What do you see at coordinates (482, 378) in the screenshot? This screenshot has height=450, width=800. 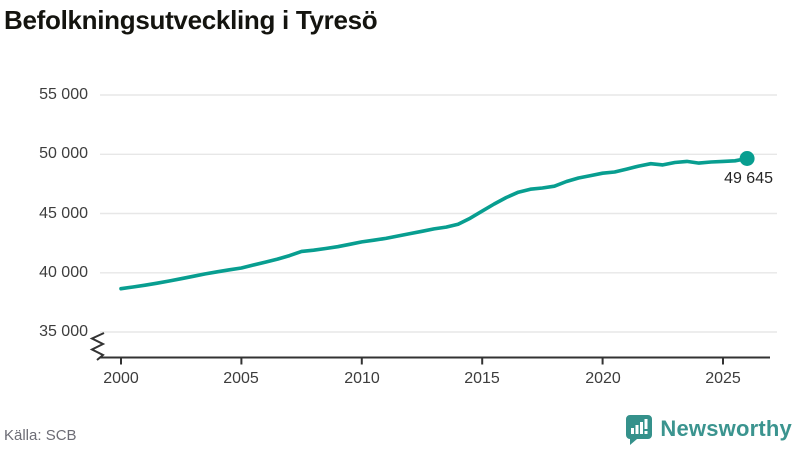 I see `x-tick-label: 2015` at bounding box center [482, 378].